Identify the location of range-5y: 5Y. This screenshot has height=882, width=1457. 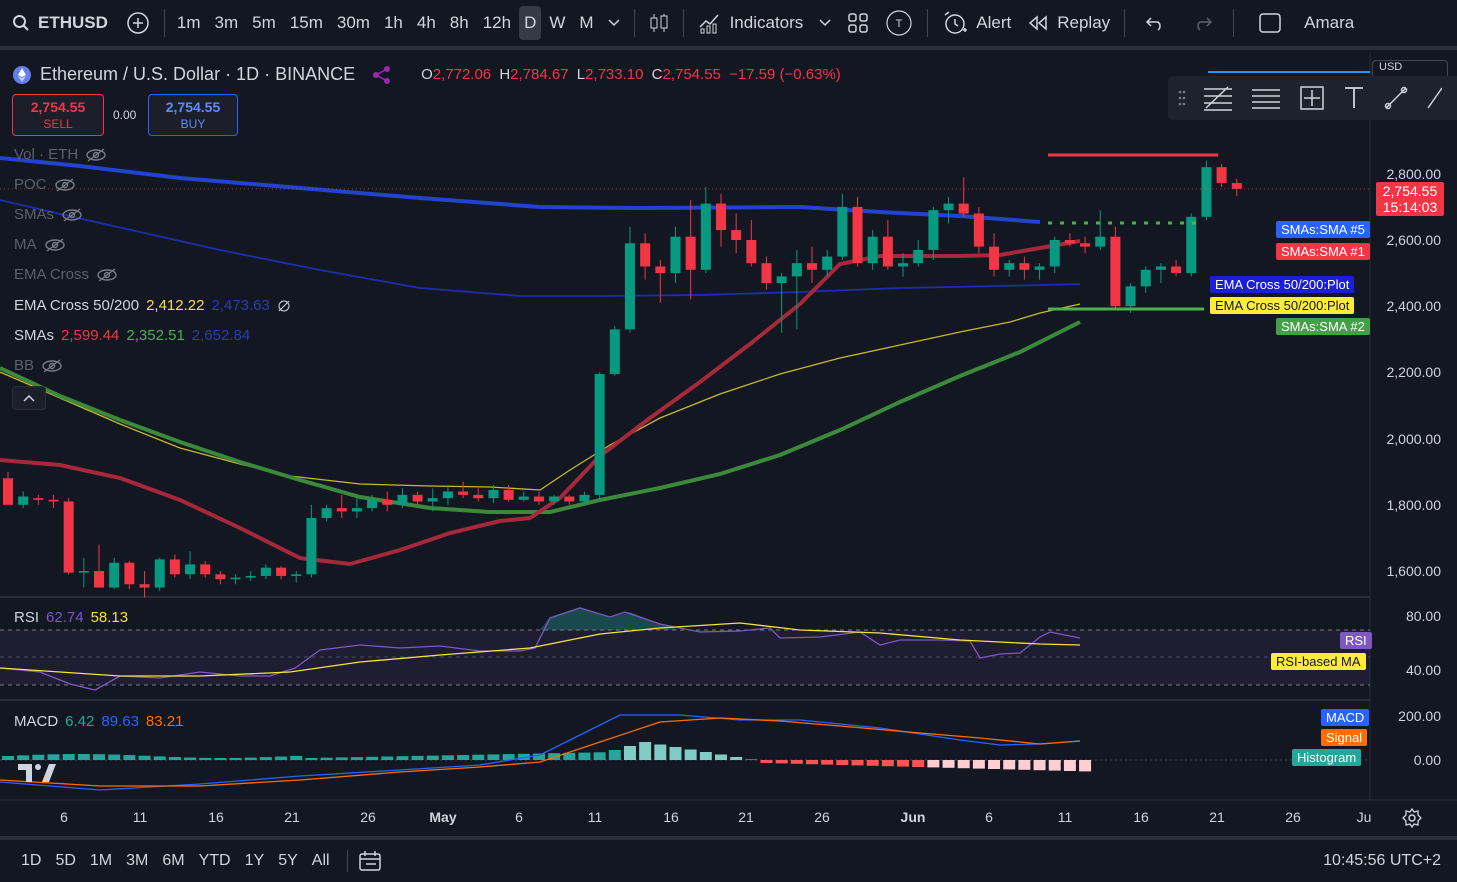
(288, 860).